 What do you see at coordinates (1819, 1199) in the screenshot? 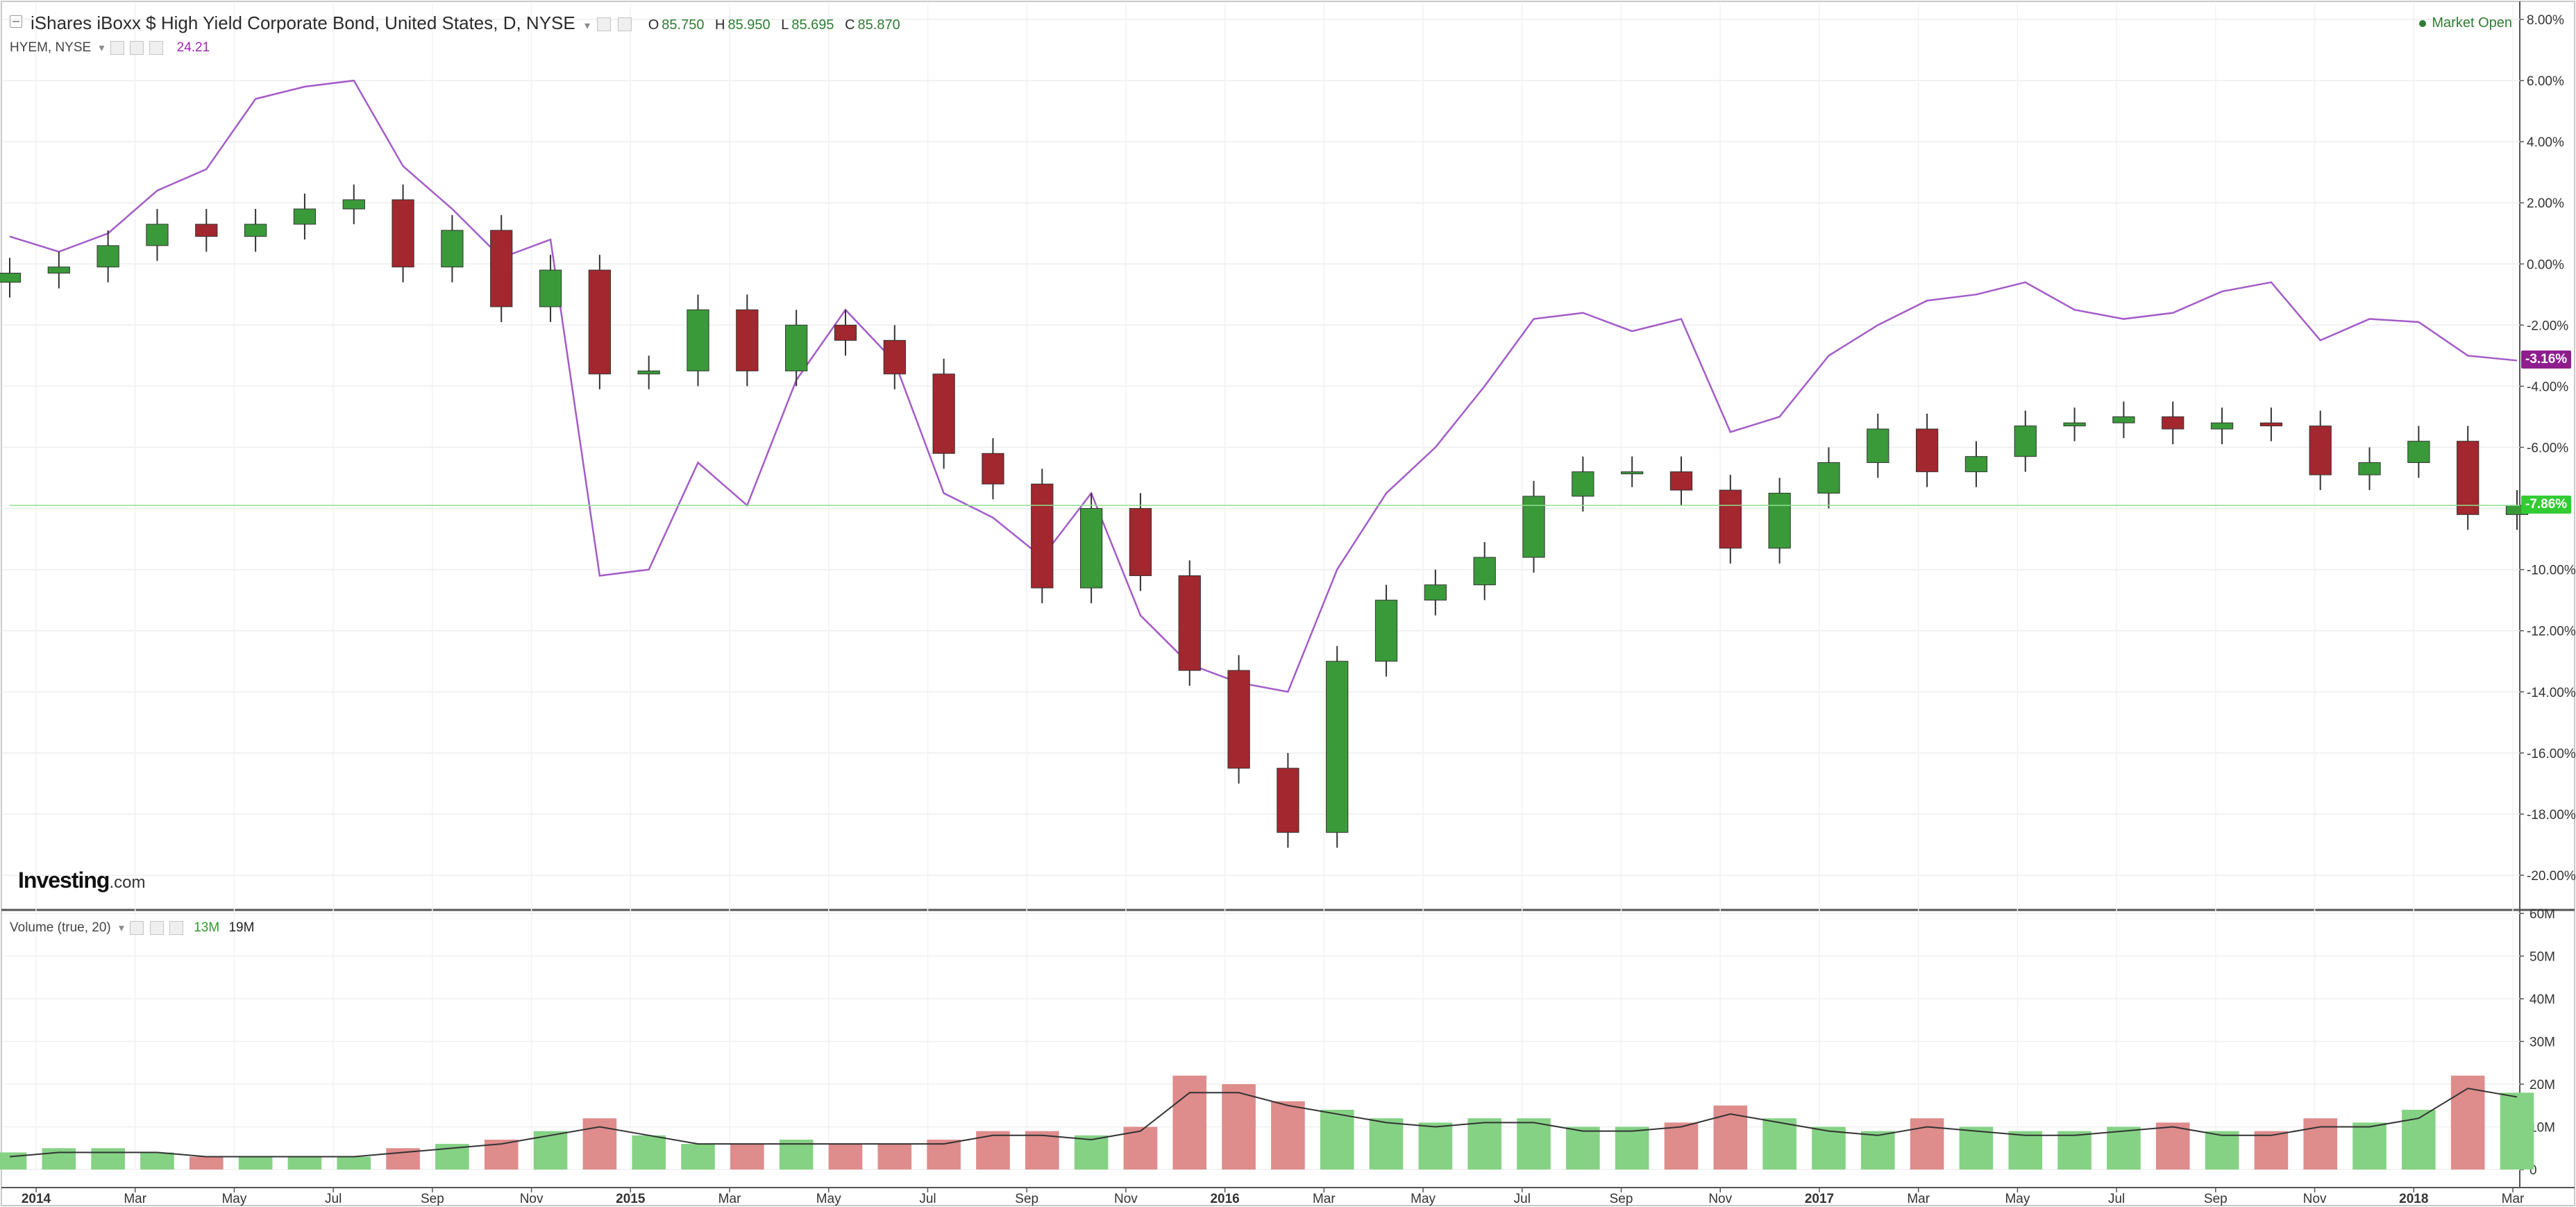
I see `time-tick-label: 2017` at bounding box center [1819, 1199].